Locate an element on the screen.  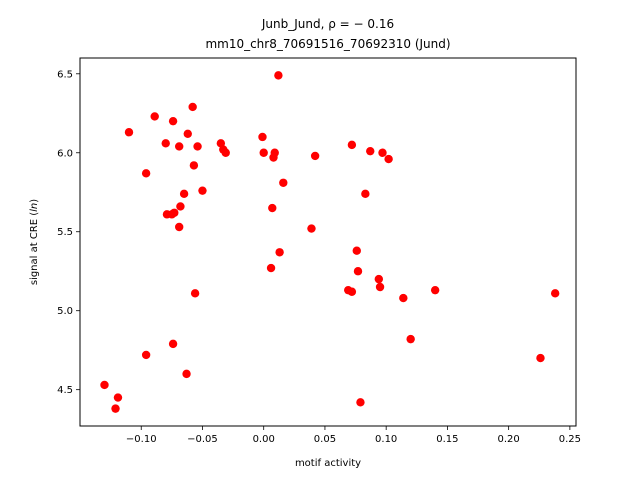
y-axis-label-suffix: ) is located at coordinates (34, 201).